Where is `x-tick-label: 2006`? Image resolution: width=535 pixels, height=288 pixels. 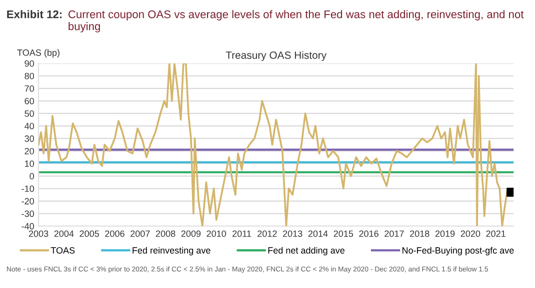 x-tick-label: 2006 is located at coordinates (114, 233).